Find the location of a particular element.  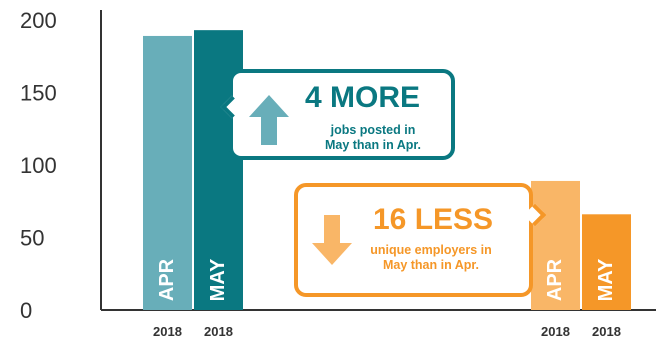

arrow-up-icon is located at coordinates (269, 120).